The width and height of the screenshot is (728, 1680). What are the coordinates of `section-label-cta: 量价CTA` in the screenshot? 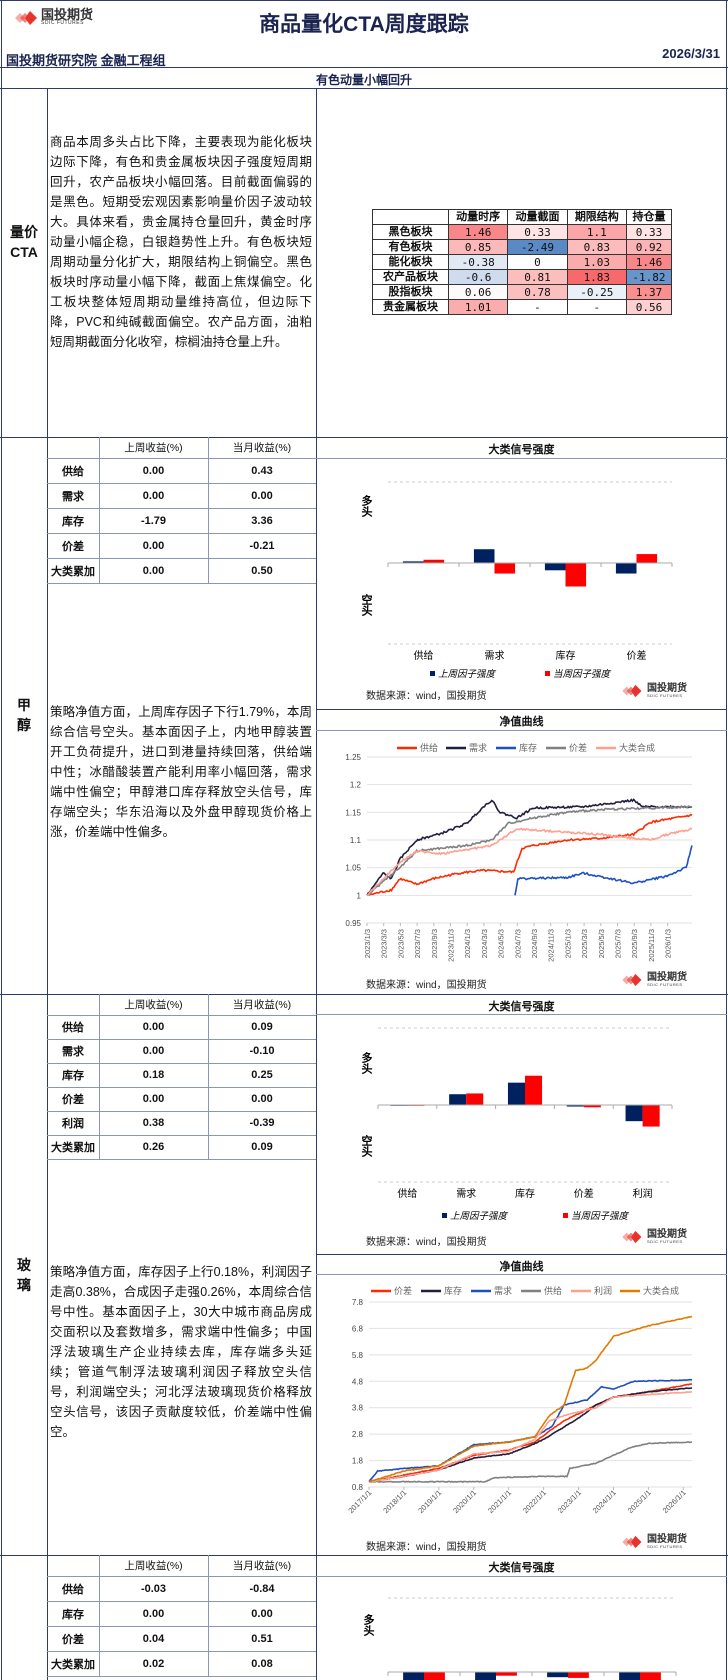 It's located at (24, 242).